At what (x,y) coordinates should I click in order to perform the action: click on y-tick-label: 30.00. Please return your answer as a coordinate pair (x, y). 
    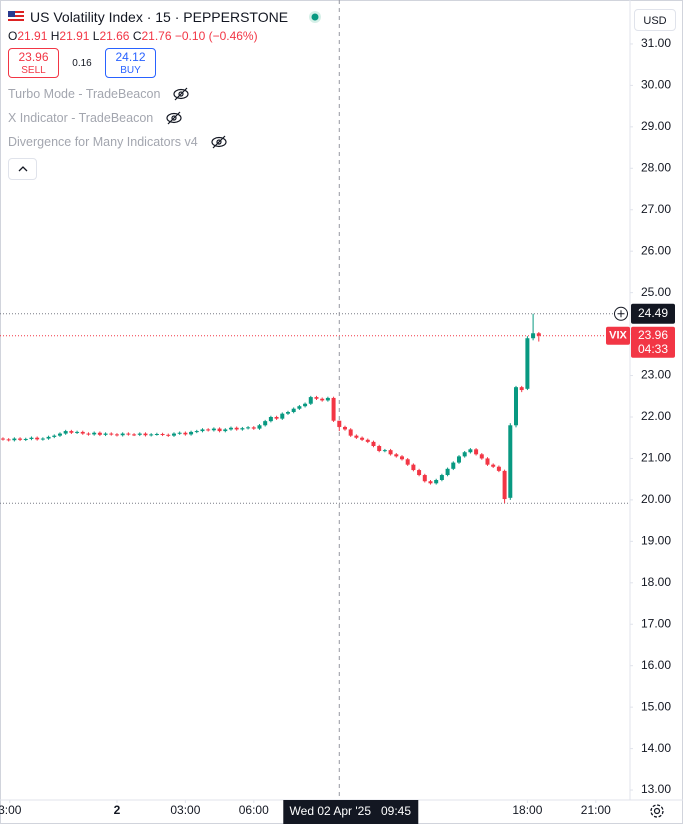
    Looking at the image, I should click on (656, 85).